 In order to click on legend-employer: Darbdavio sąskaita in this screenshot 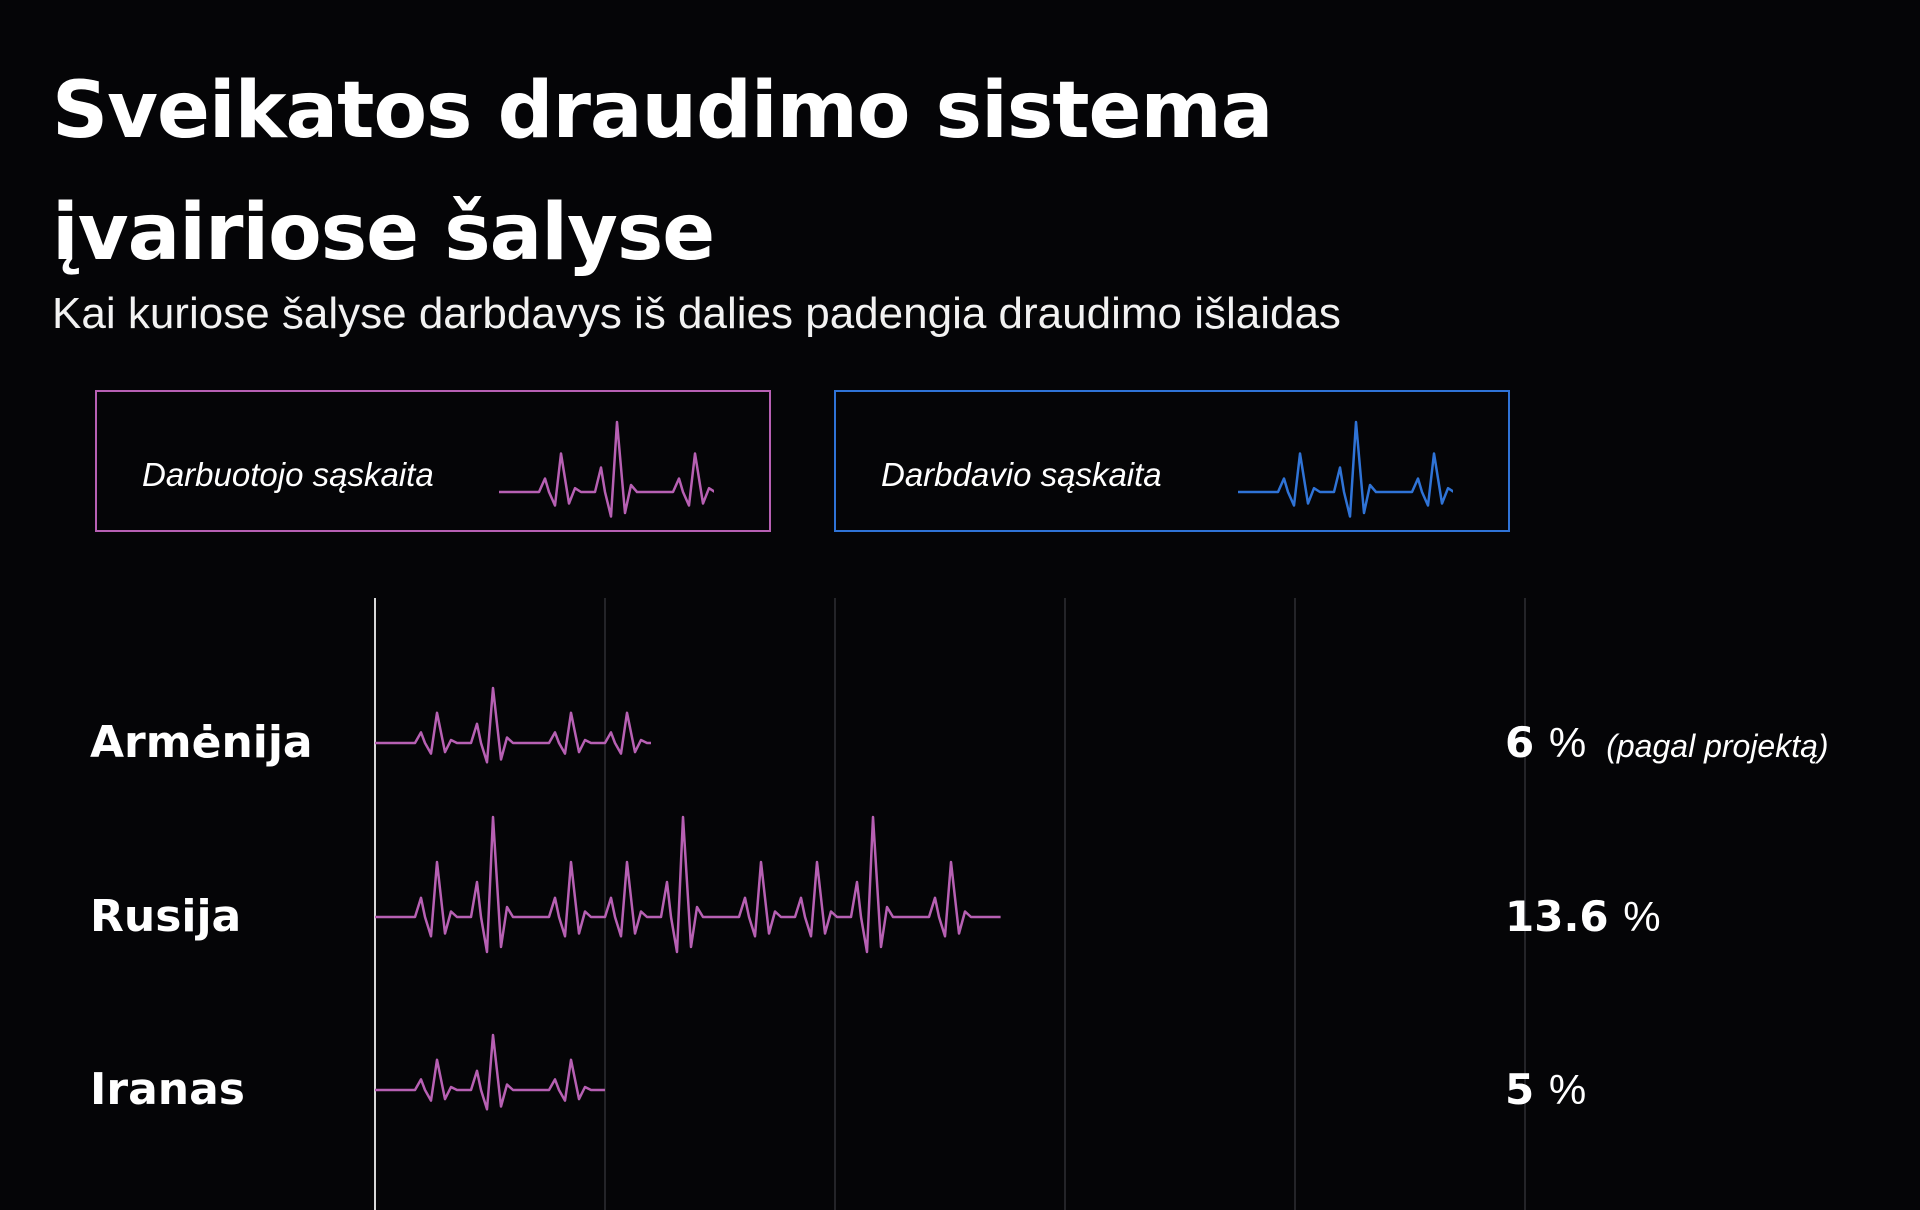, I will do `click(1172, 461)`.